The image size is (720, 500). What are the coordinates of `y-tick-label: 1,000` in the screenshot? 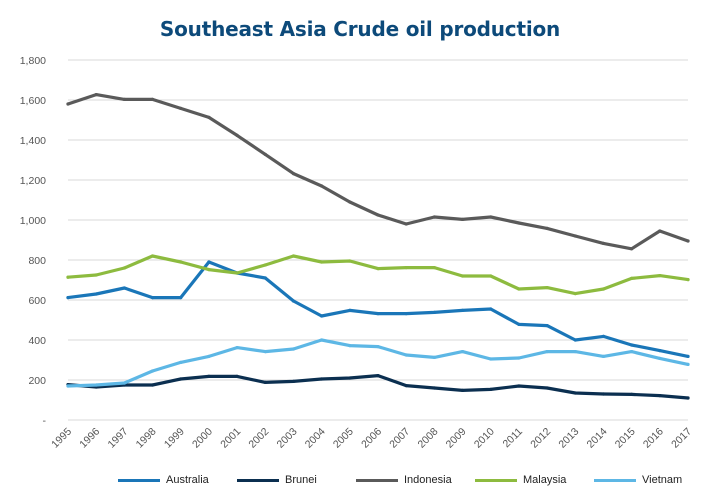 It's located at (33, 221).